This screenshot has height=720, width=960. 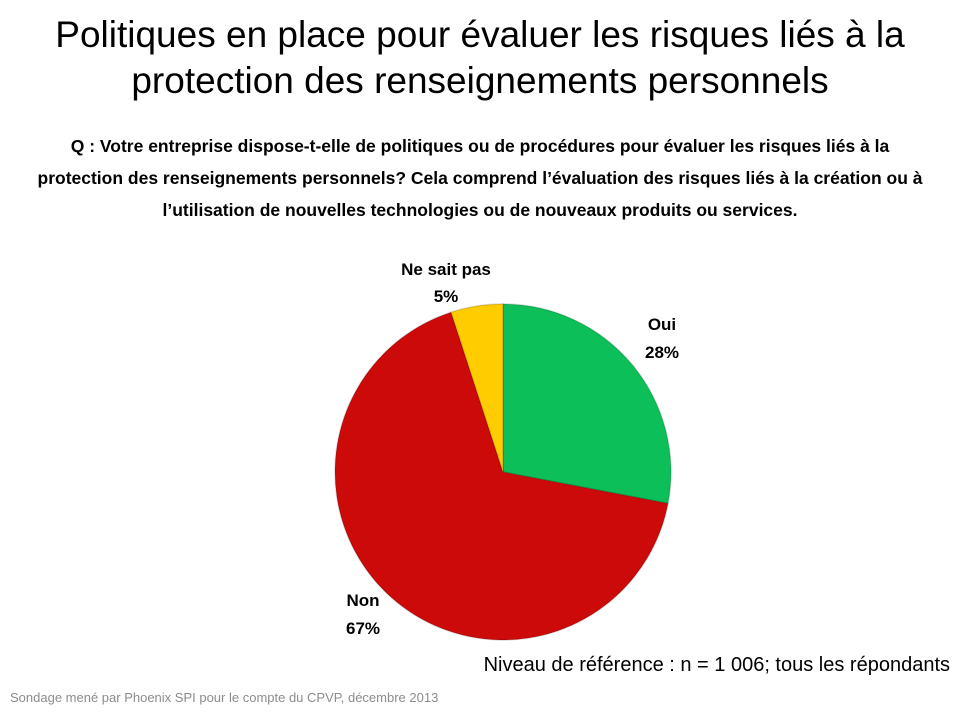 What do you see at coordinates (662, 352) in the screenshot?
I see `label-oui-value: 28%` at bounding box center [662, 352].